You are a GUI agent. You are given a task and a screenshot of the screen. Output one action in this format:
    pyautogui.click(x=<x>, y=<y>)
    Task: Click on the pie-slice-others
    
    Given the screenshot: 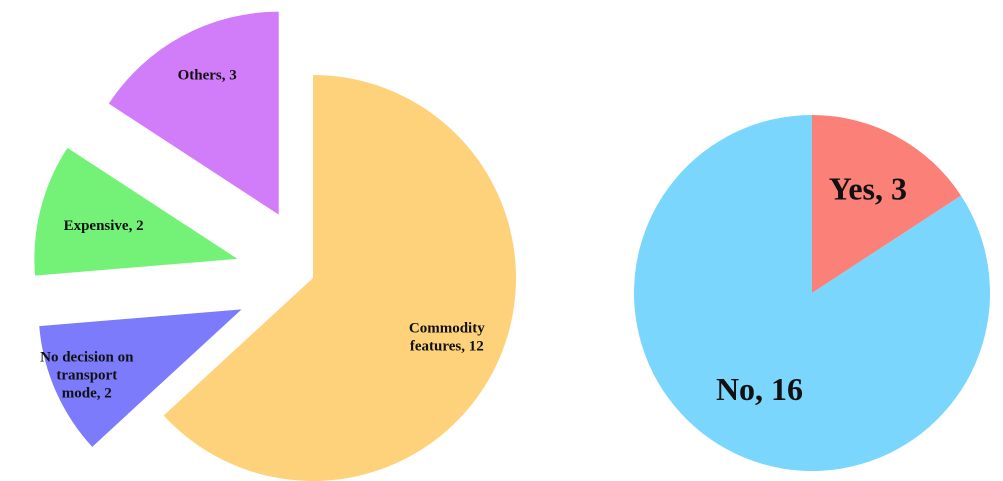 What is the action you would take?
    pyautogui.click(x=193, y=113)
    